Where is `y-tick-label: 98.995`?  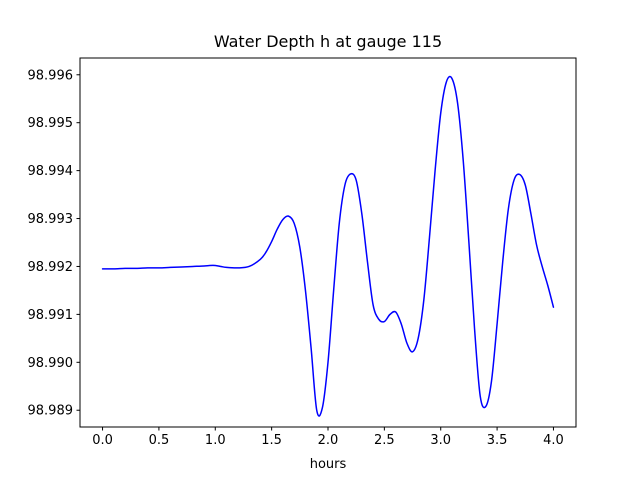 y-tick-label: 98.995 is located at coordinates (51, 123).